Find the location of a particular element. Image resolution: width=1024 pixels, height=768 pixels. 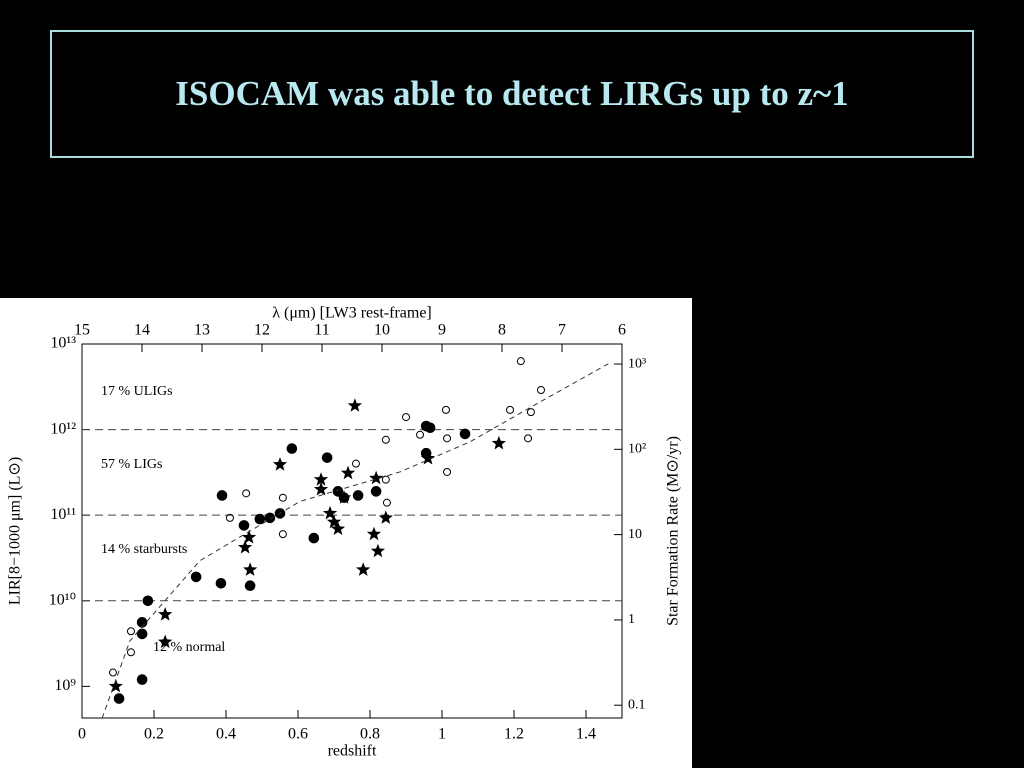

y-axis-label: LIR[8−1000 μm] (L⊙) is located at coordinates (15, 531).